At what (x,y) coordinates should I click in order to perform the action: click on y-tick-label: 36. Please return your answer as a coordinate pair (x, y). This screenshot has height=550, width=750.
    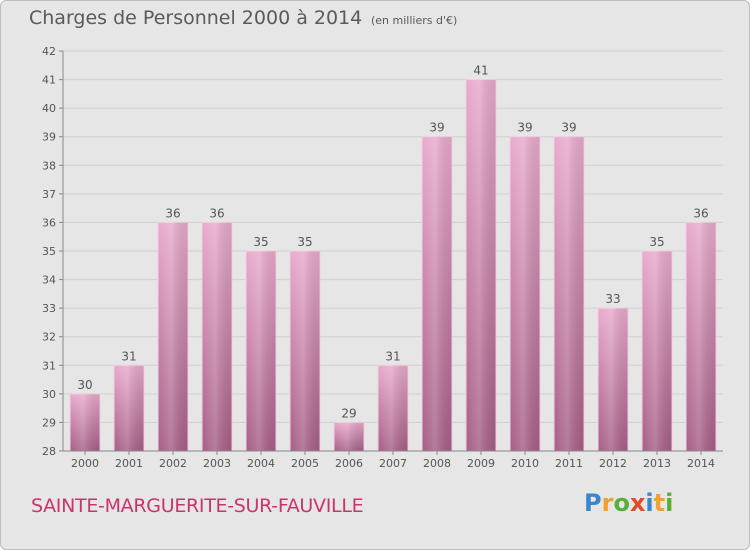
    Looking at the image, I should click on (49, 222).